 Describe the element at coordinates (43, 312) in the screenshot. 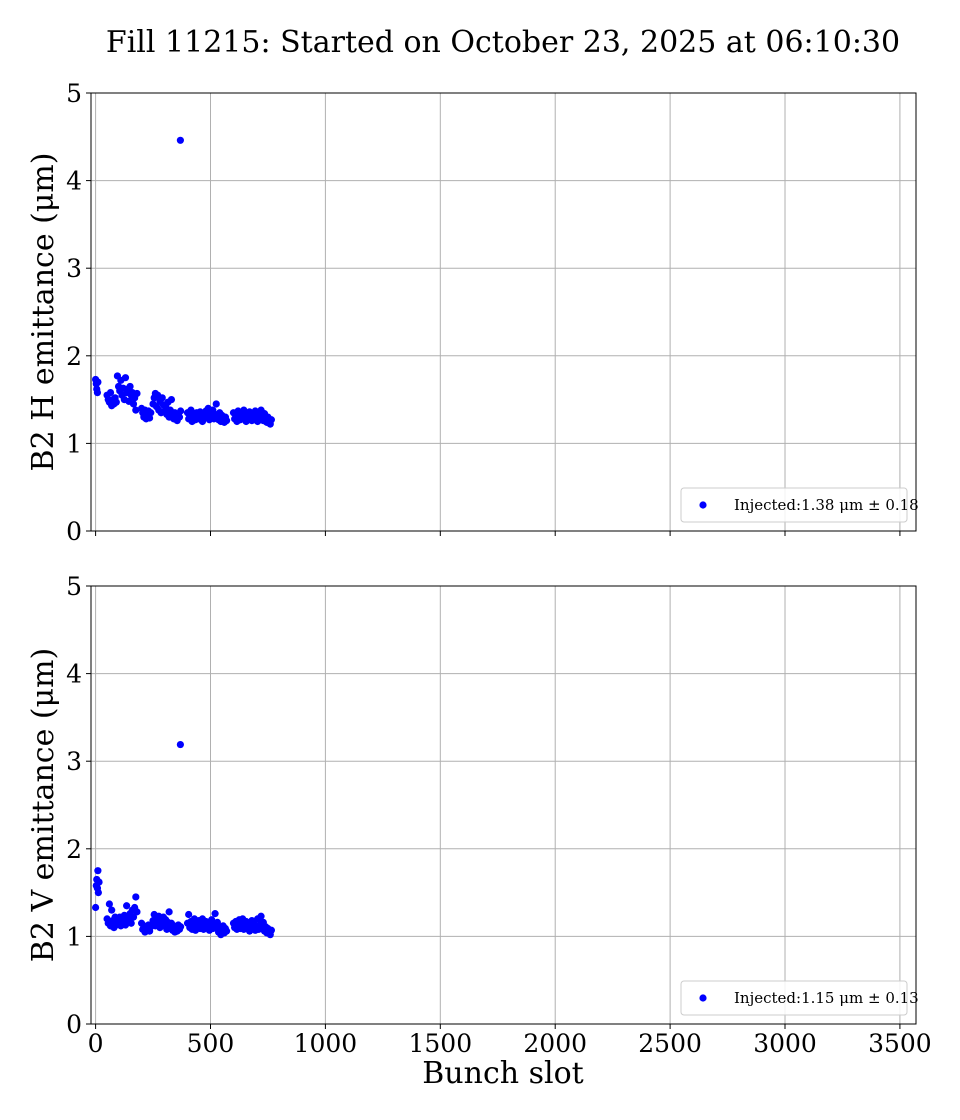

I see `y-axis-label: B2 H emittance (μm)` at that location.